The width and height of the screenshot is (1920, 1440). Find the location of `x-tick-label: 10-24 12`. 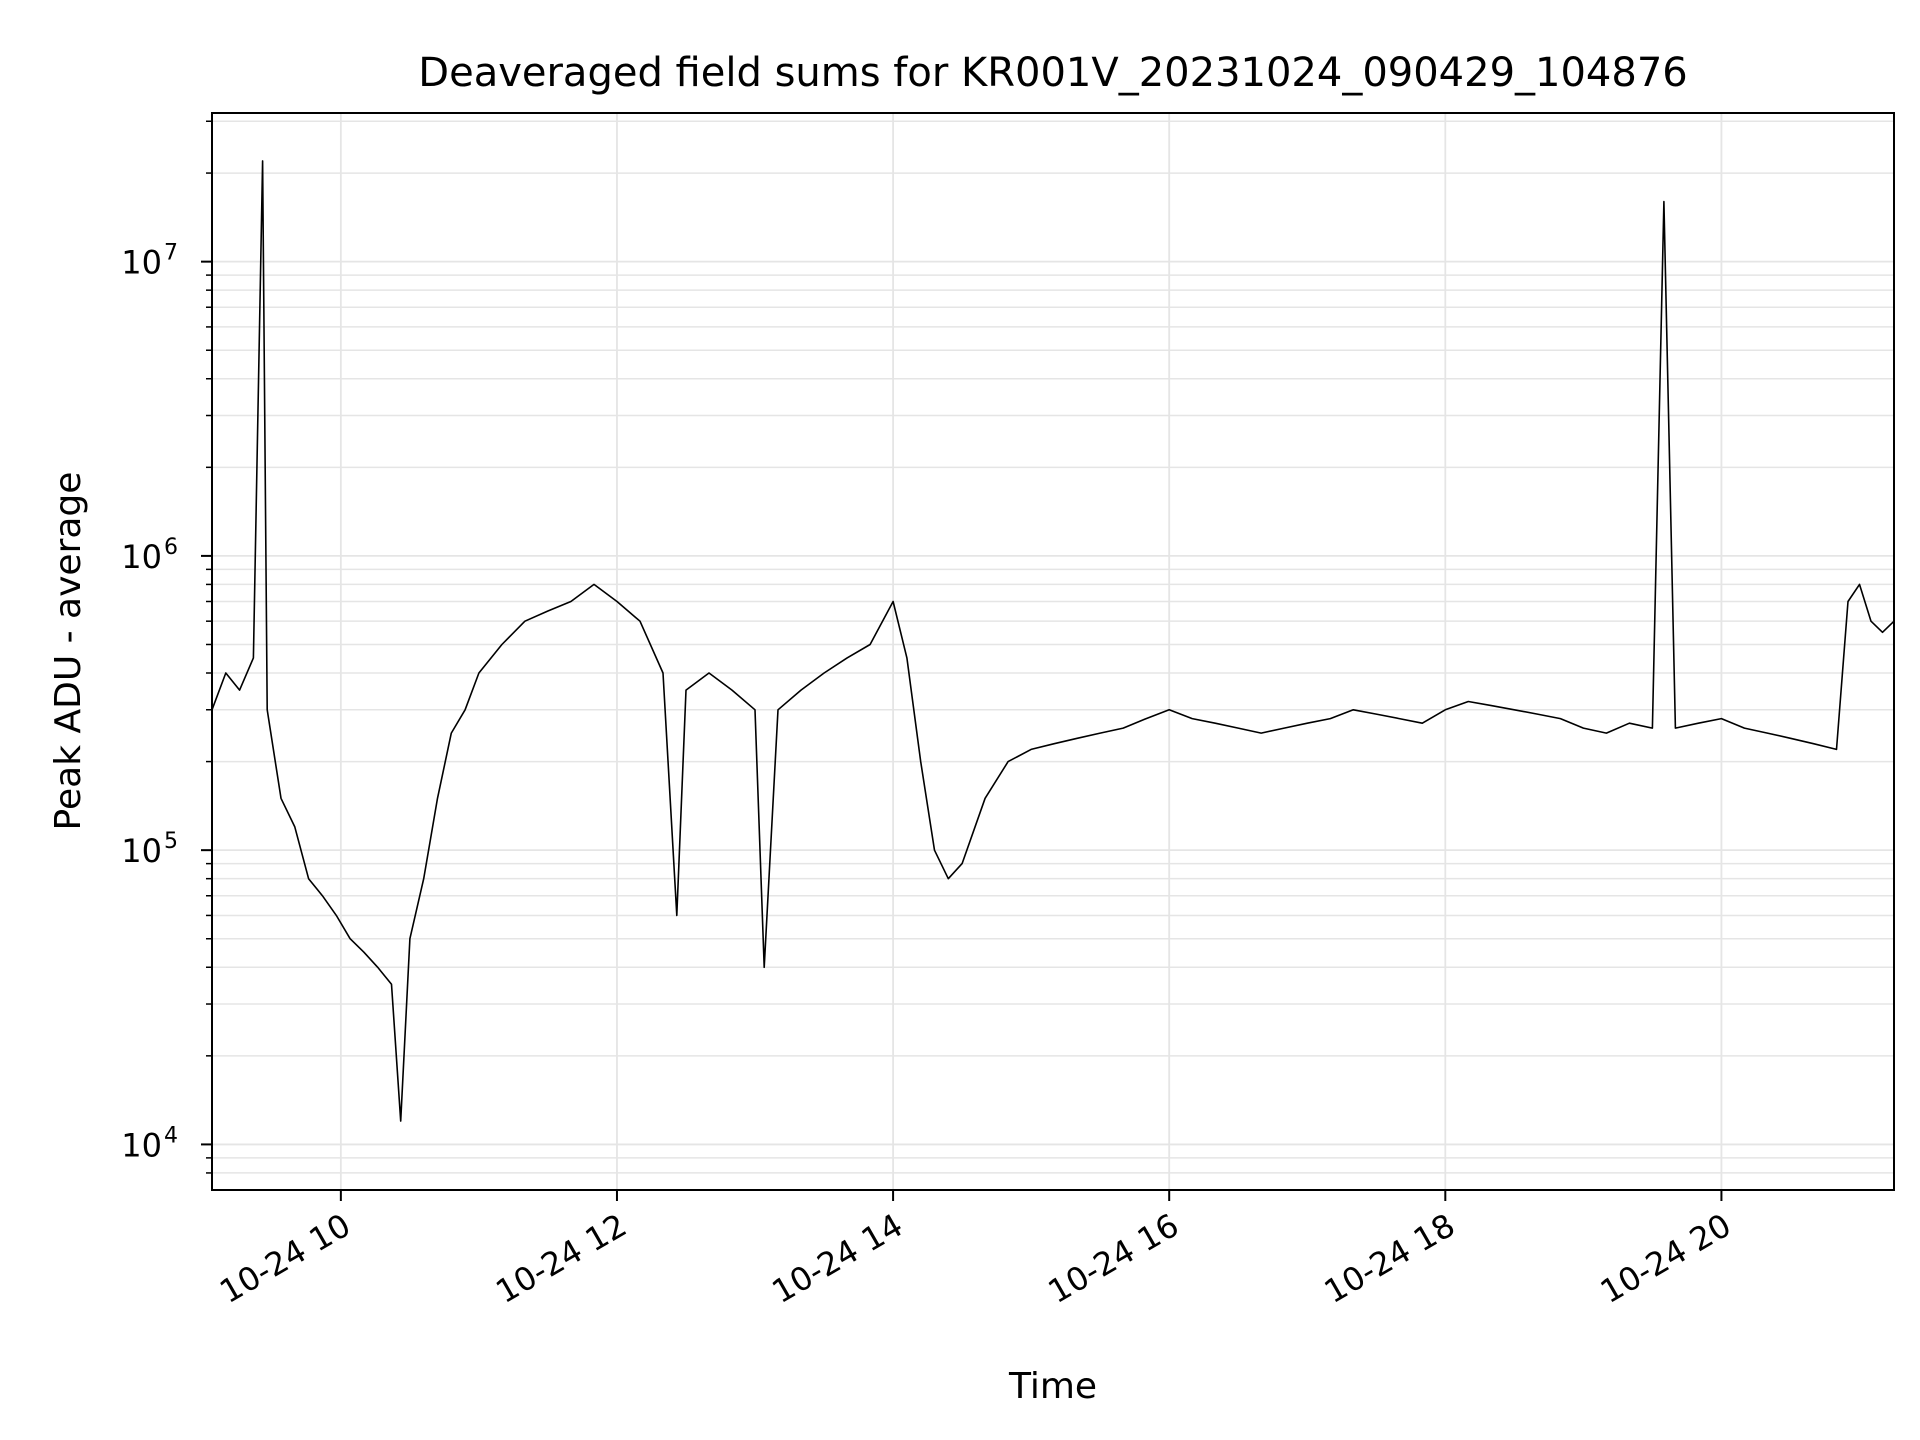

x-tick-label: 10-24 12 is located at coordinates (561, 1258).